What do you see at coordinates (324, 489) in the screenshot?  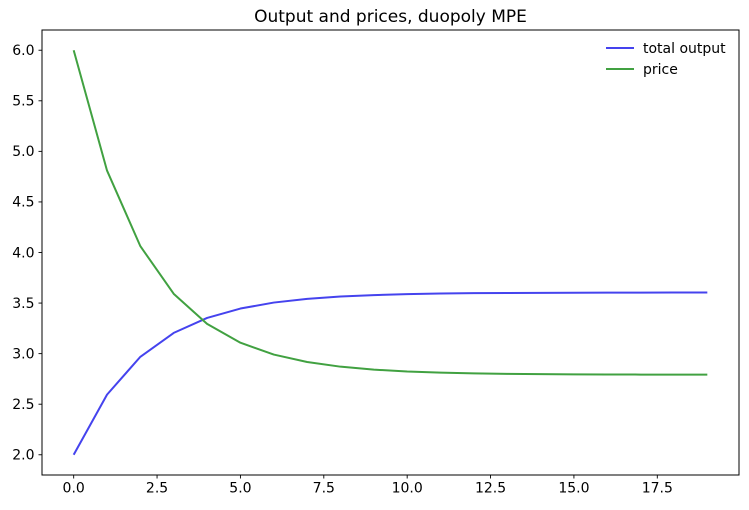 I see `x-tick-label: 7.5` at bounding box center [324, 489].